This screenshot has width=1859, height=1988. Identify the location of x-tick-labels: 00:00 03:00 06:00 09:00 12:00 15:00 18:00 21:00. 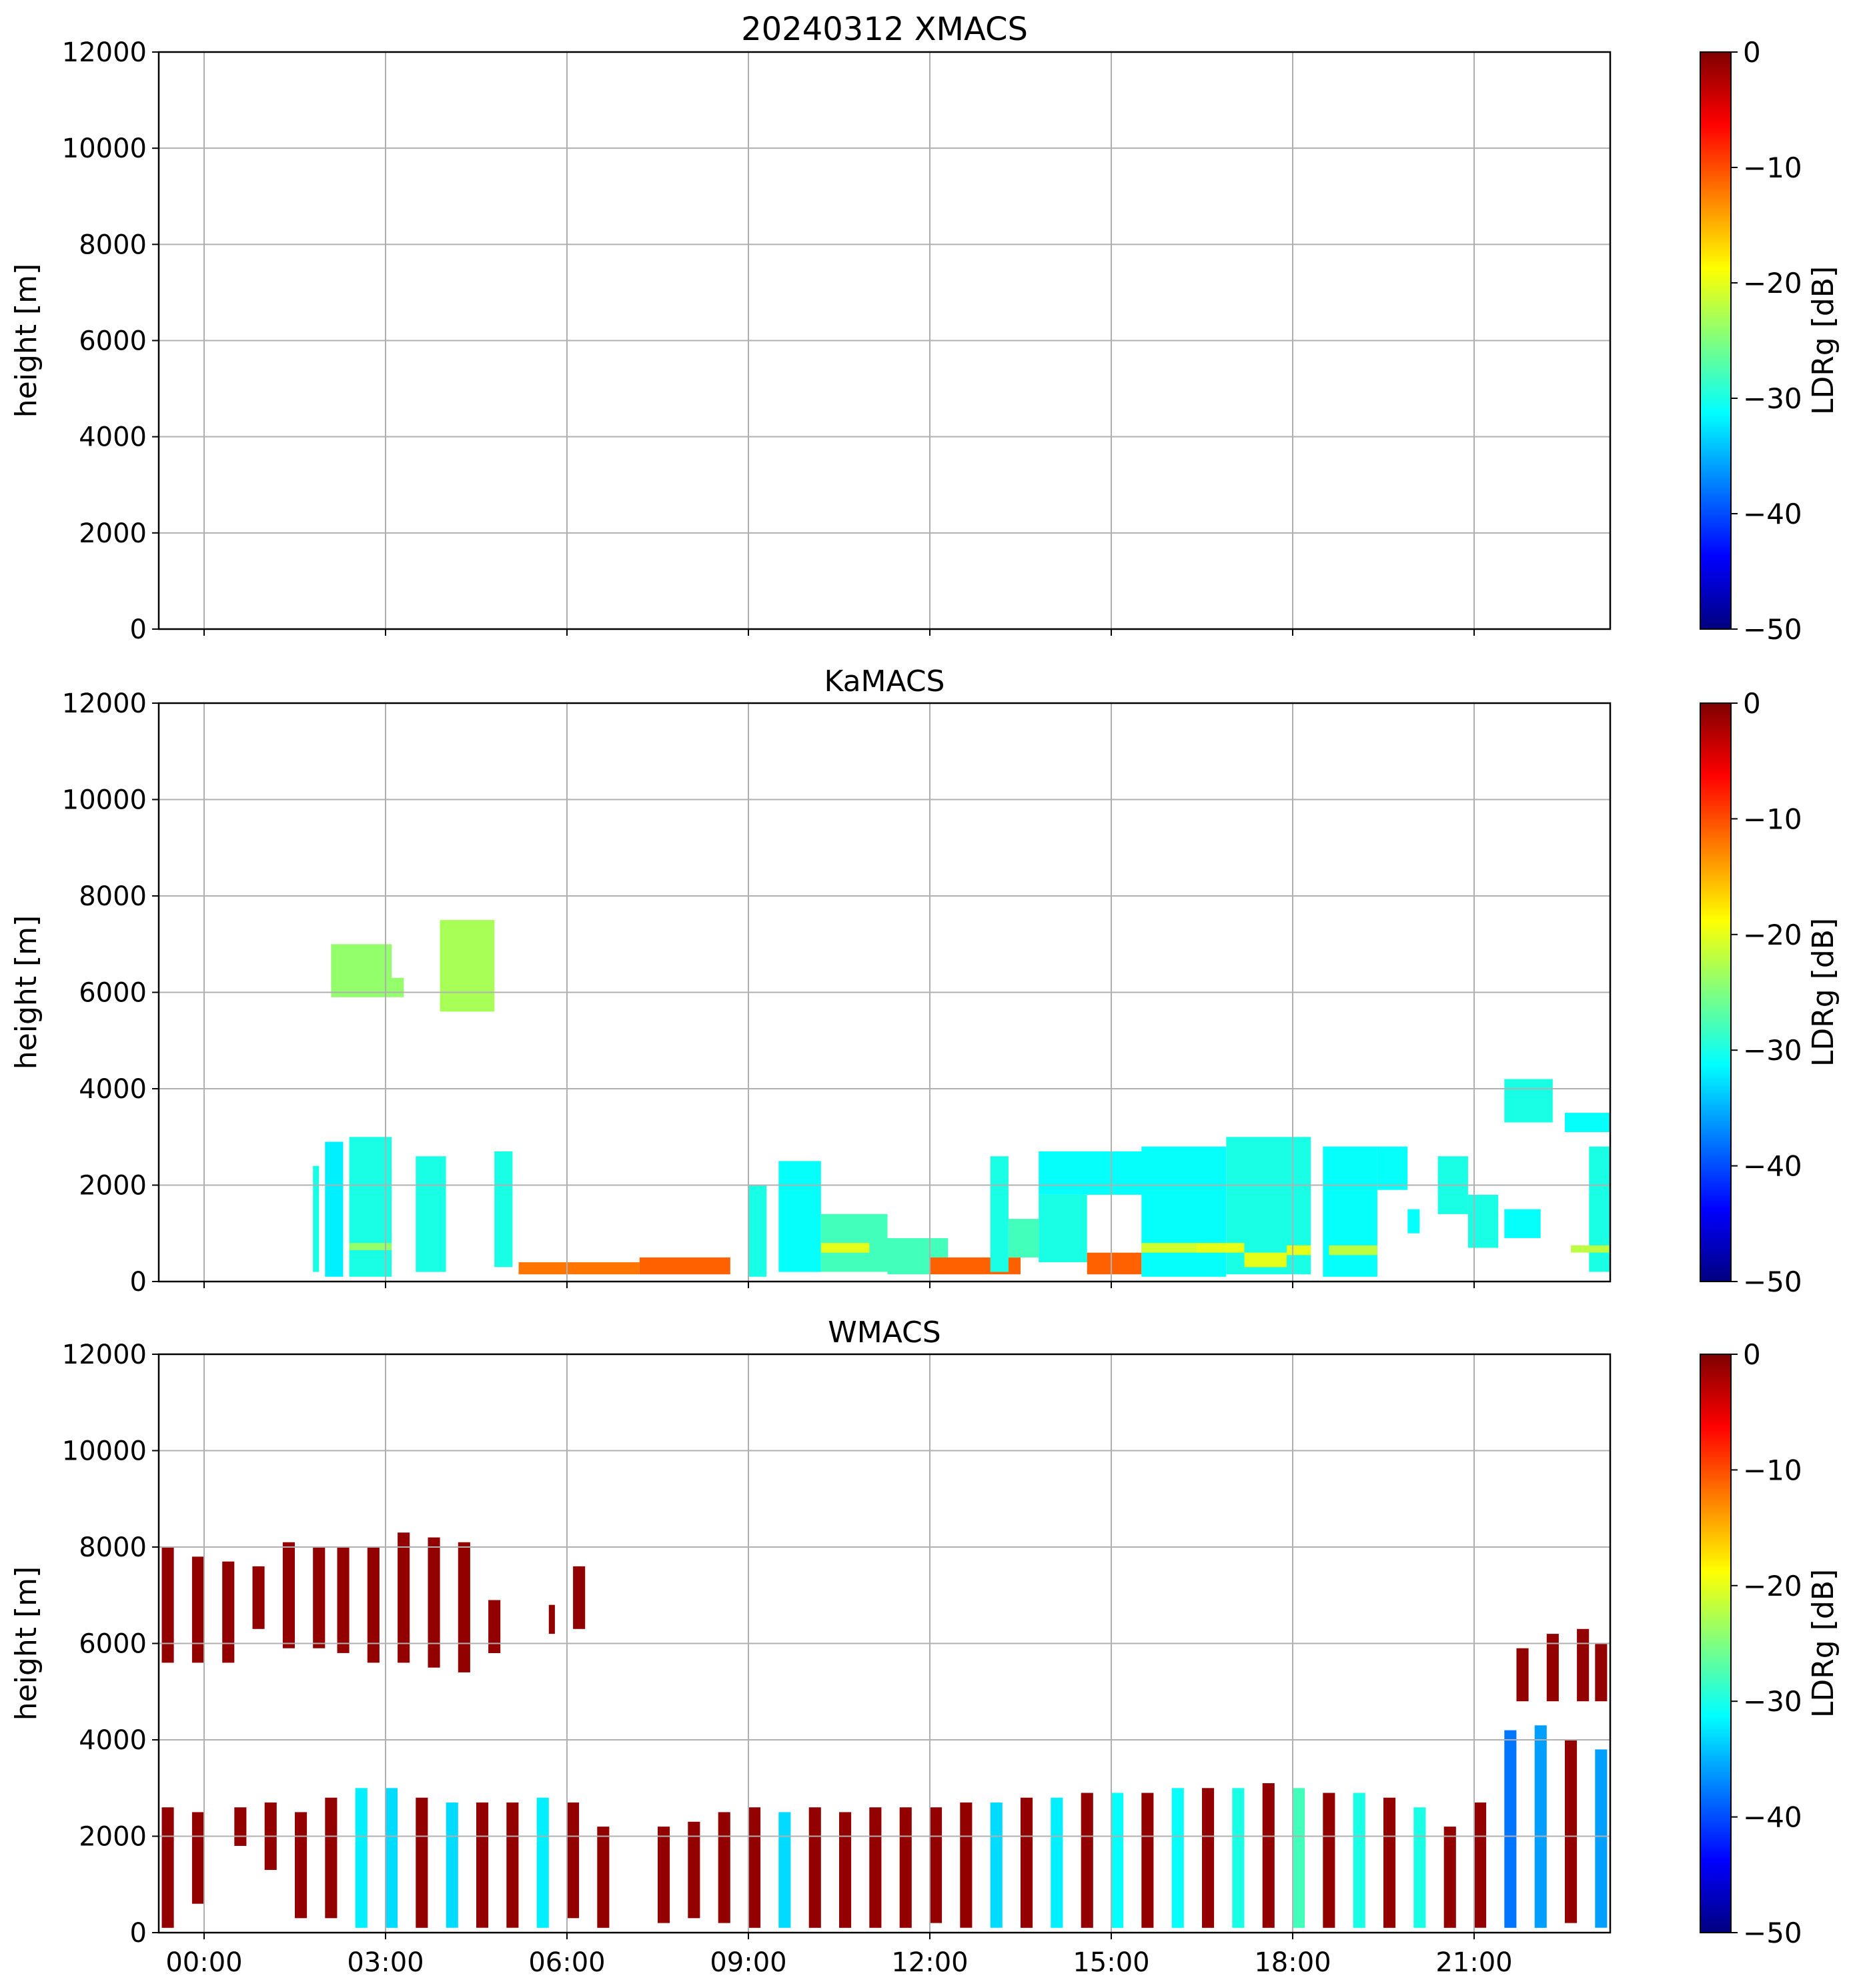
(838, 1962).